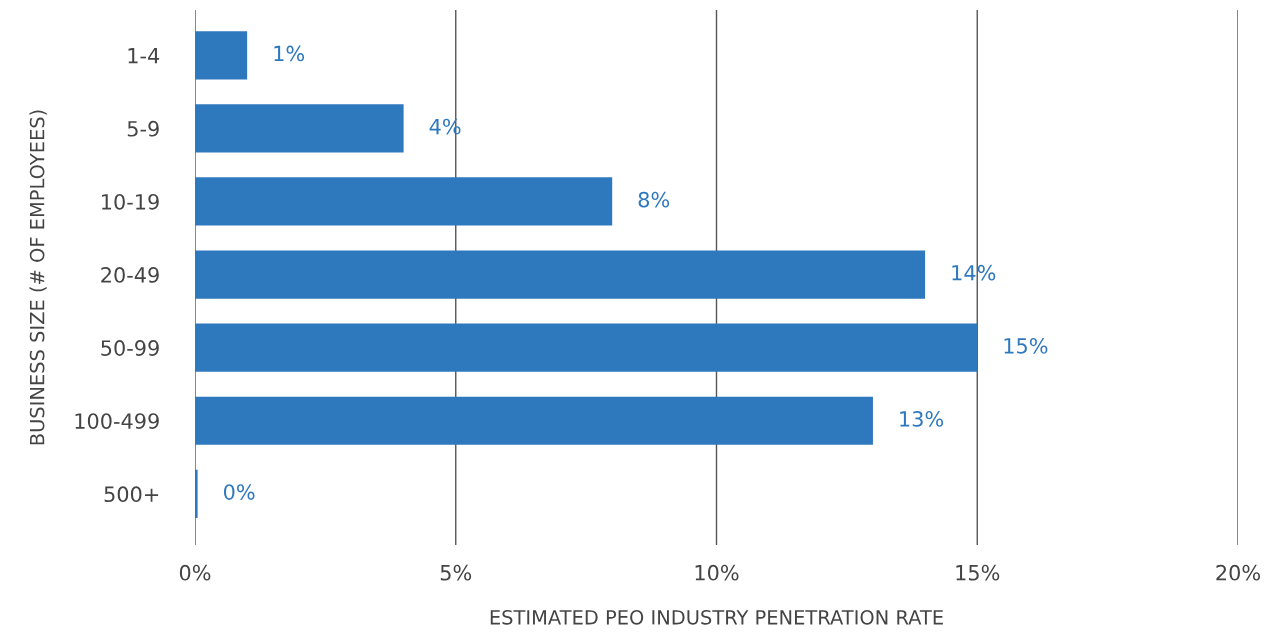  What do you see at coordinates (130, 275) in the screenshot?
I see `y-tick-label: 20-49` at bounding box center [130, 275].